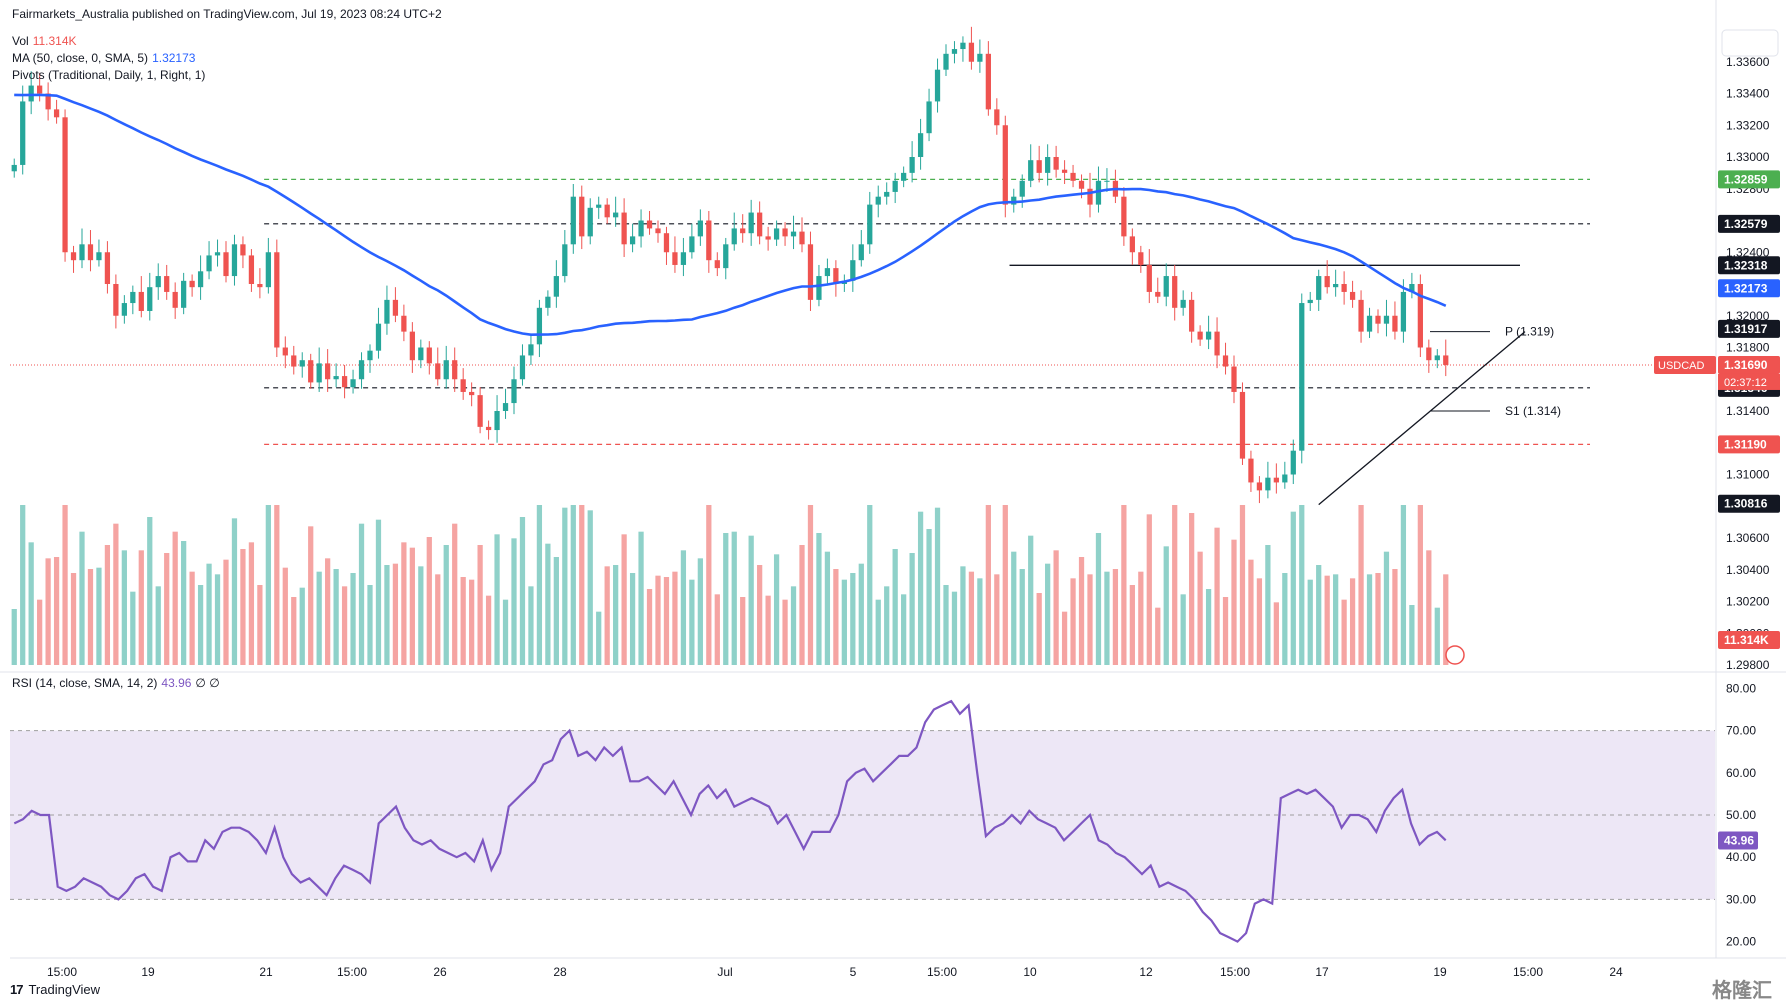 The image size is (1786, 1006). Describe the element at coordinates (1146, 972) in the screenshot. I see `time-tick-label: 12` at that location.